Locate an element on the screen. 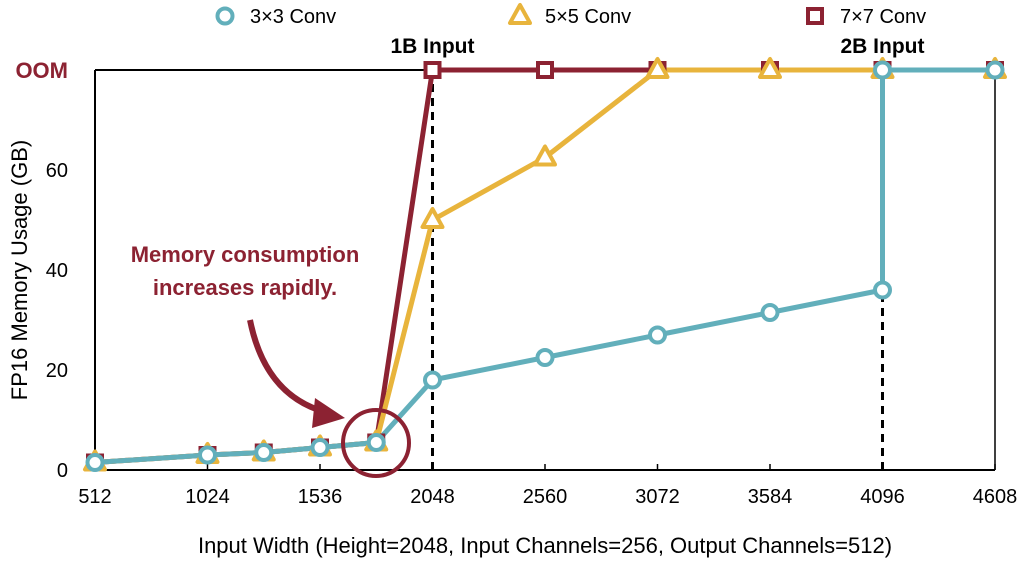 This screenshot has width=1023, height=561. annotation-text: Memory consumption is located at coordinates (245, 254).